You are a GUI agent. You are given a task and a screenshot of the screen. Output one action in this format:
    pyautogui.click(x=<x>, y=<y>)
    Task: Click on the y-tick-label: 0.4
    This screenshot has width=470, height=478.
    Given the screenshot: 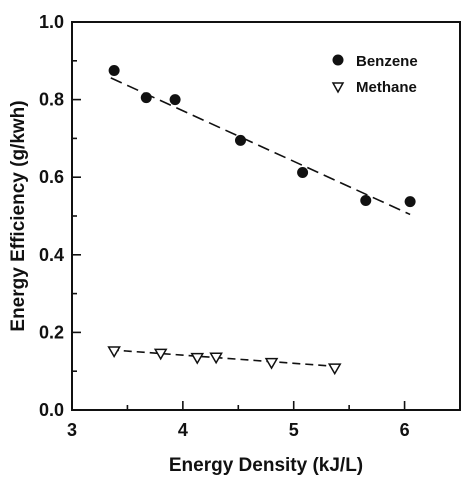 What is the action you would take?
    pyautogui.click(x=51, y=255)
    